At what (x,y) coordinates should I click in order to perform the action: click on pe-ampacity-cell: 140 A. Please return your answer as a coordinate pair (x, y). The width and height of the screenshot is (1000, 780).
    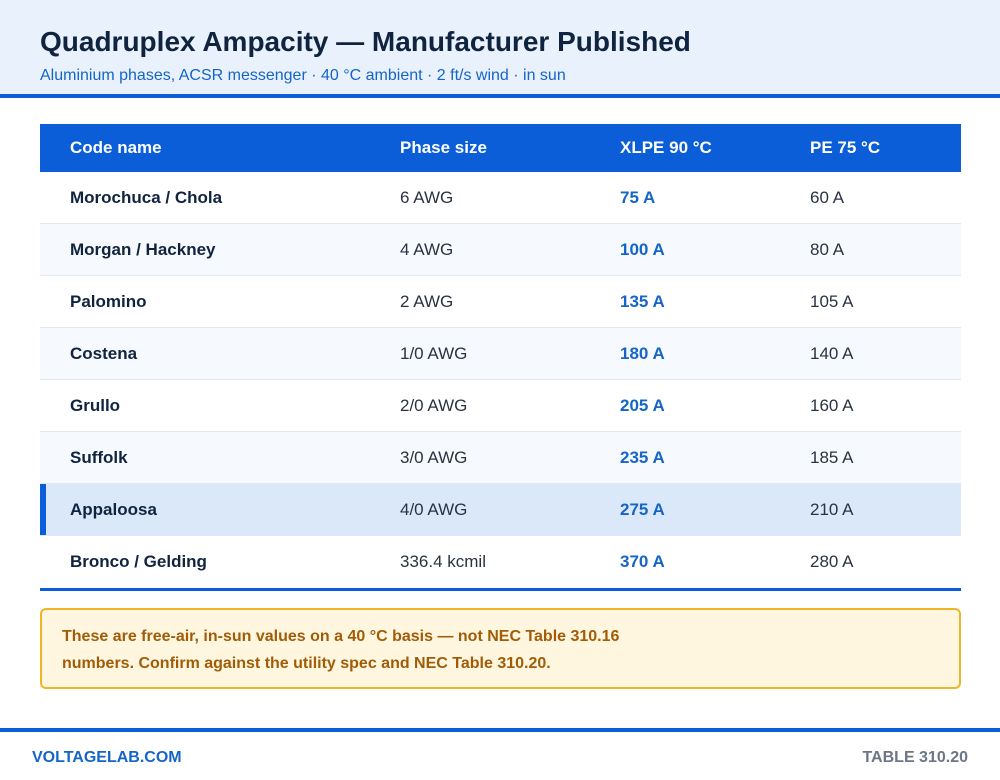
    Looking at the image, I should click on (832, 353).